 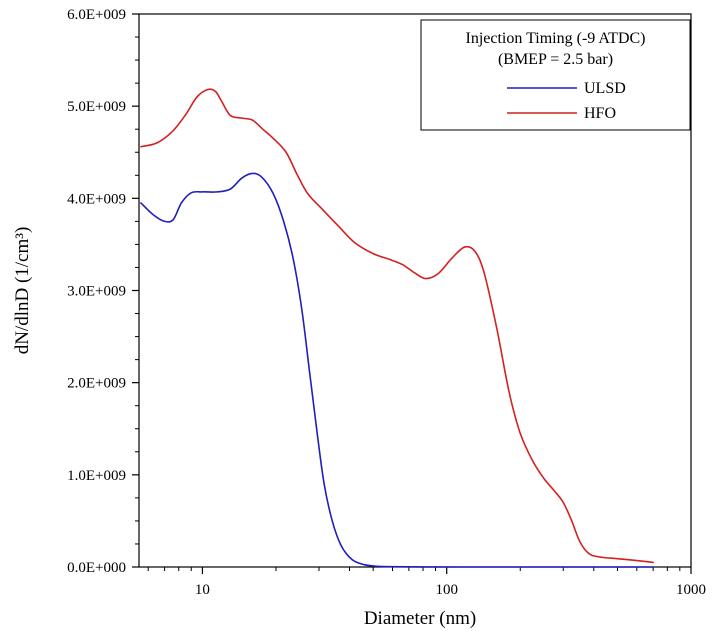 I want to click on y-tick-label: 6.0E+009, so click(x=96, y=15).